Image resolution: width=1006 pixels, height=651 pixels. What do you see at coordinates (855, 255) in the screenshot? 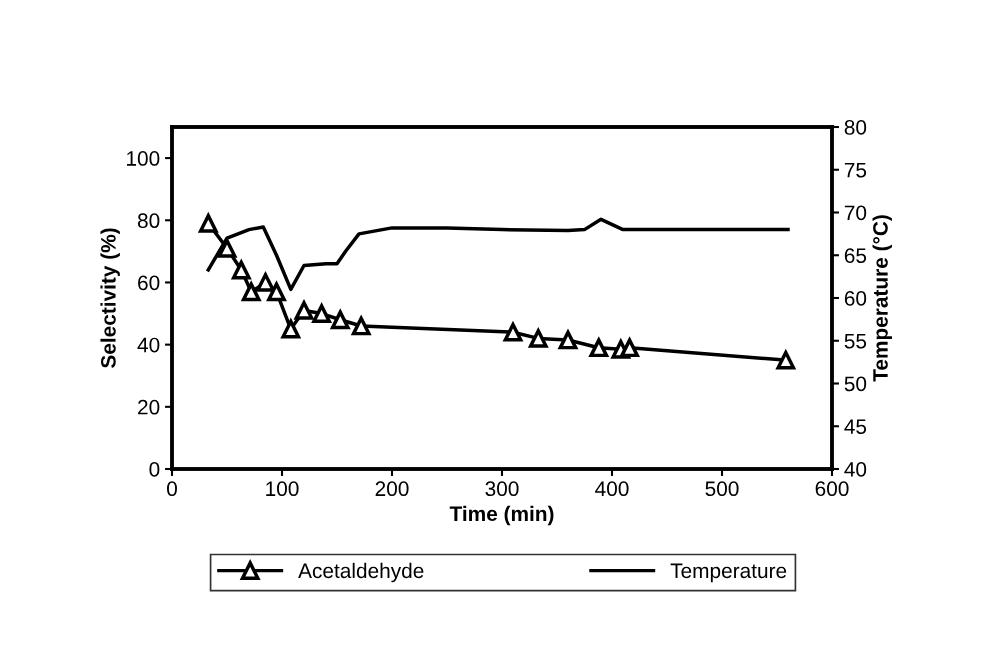
I see `y2-tick-label: 65` at bounding box center [855, 255].